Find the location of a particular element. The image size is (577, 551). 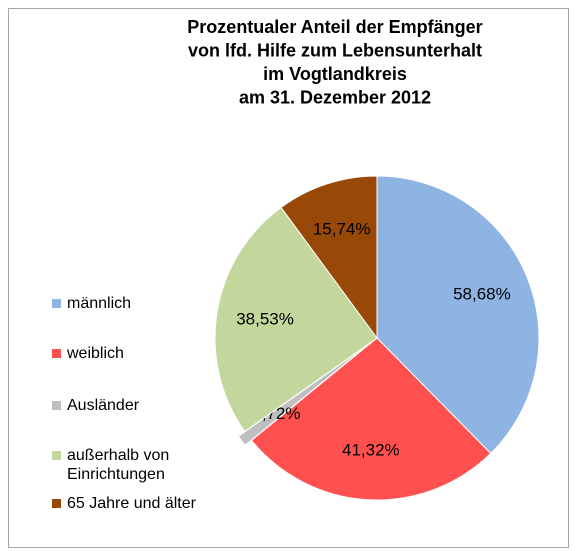

chart-title: von lfd. Hilfe zum Lebensunterhalt is located at coordinates (335, 50).